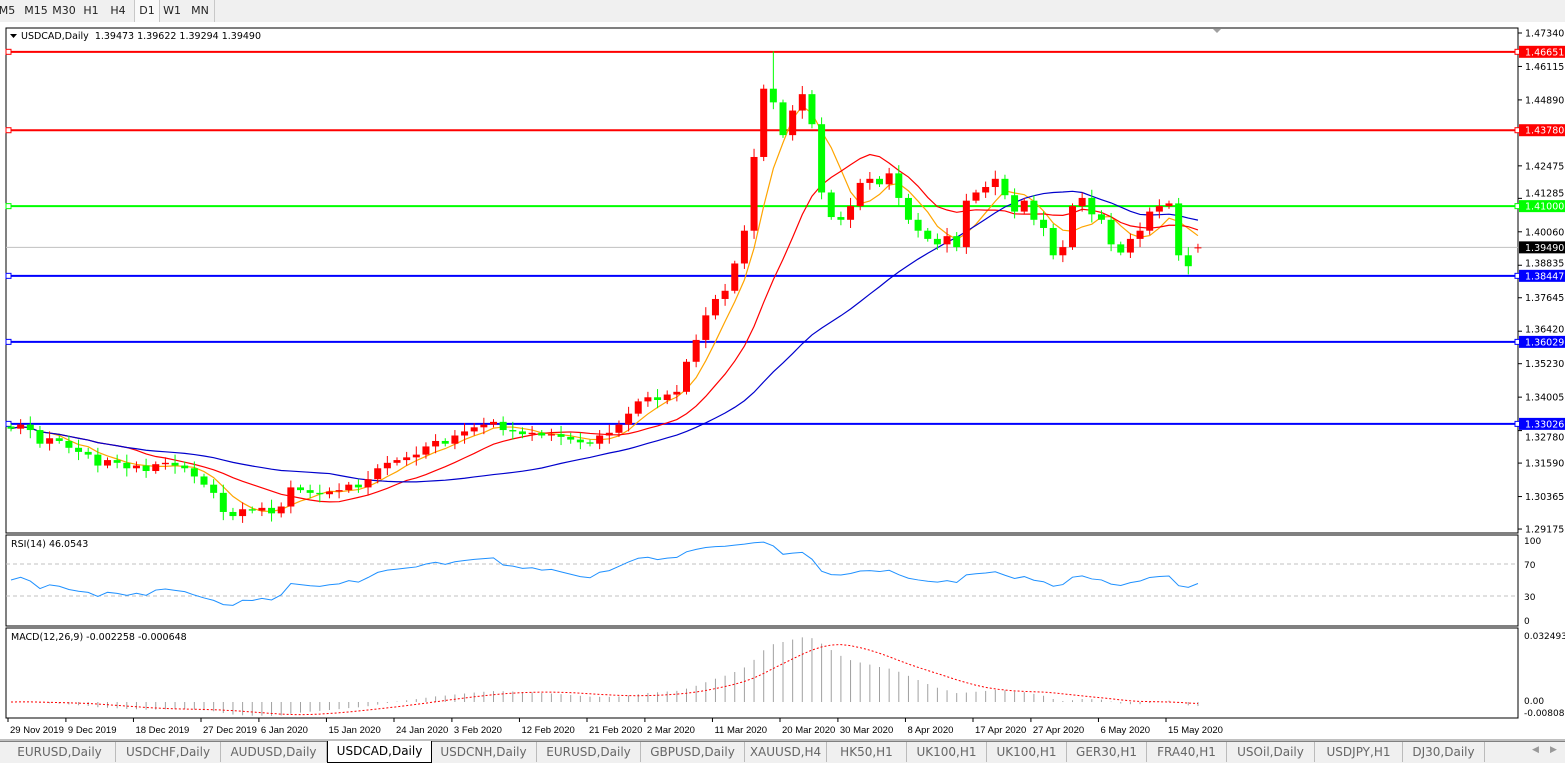 The width and height of the screenshot is (1565, 763). I want to click on chart-tab: XAUUSD,H4, so click(786, 752).